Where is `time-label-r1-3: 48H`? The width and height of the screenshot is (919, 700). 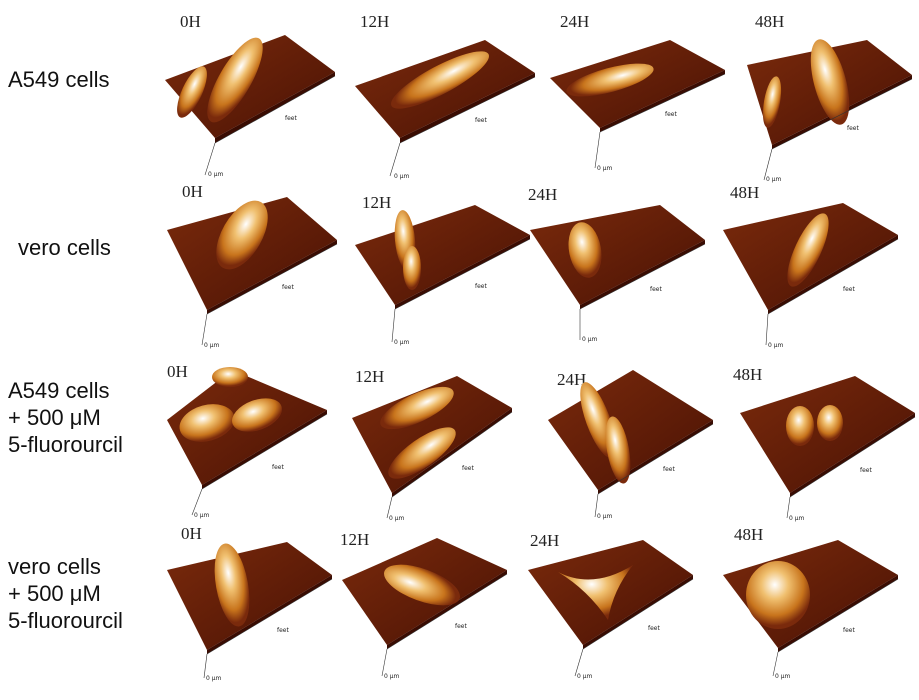 time-label-r1-3: 48H is located at coordinates (770, 21).